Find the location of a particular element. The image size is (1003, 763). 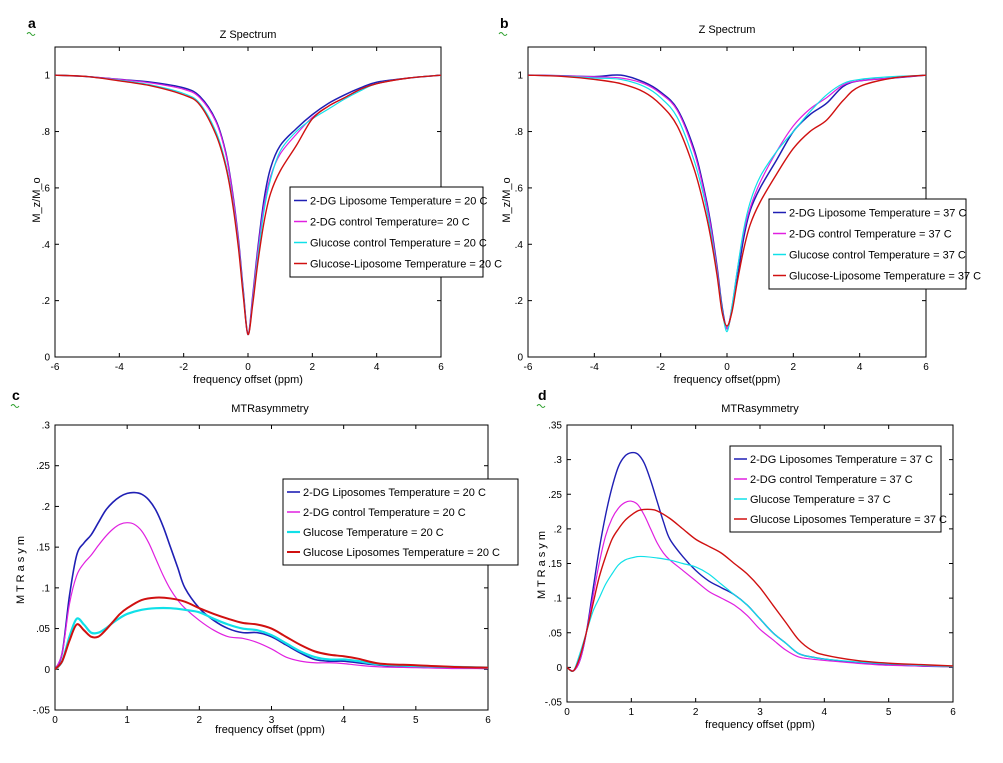

legend-label: Glucose Temperature = 37 C is located at coordinates (820, 500).